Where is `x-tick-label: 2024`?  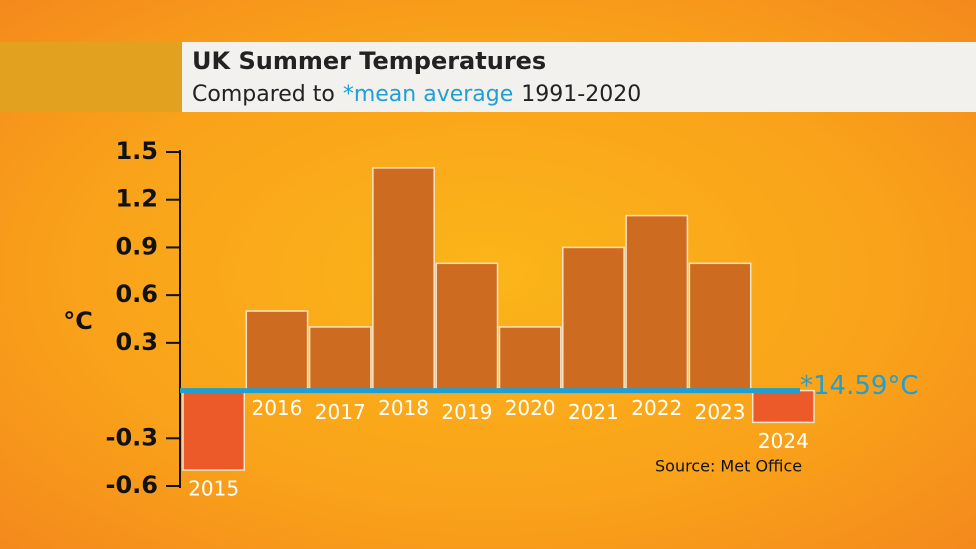
x-tick-label: 2024 is located at coordinates (783, 441).